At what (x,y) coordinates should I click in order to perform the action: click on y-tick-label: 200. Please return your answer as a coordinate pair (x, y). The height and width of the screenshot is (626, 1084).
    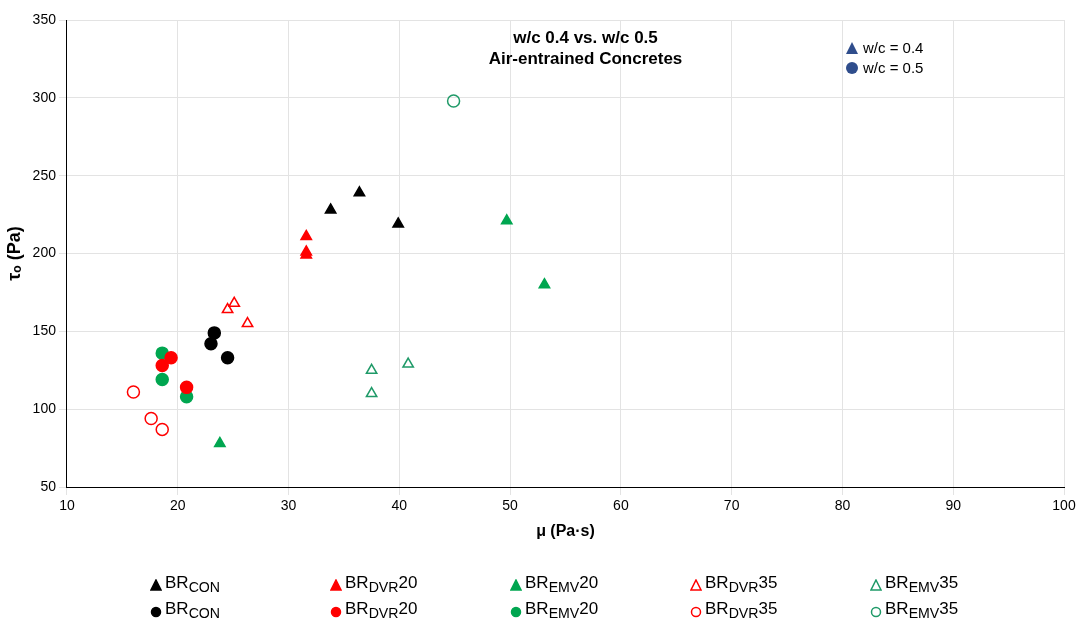
    Looking at the image, I should click on (44, 252).